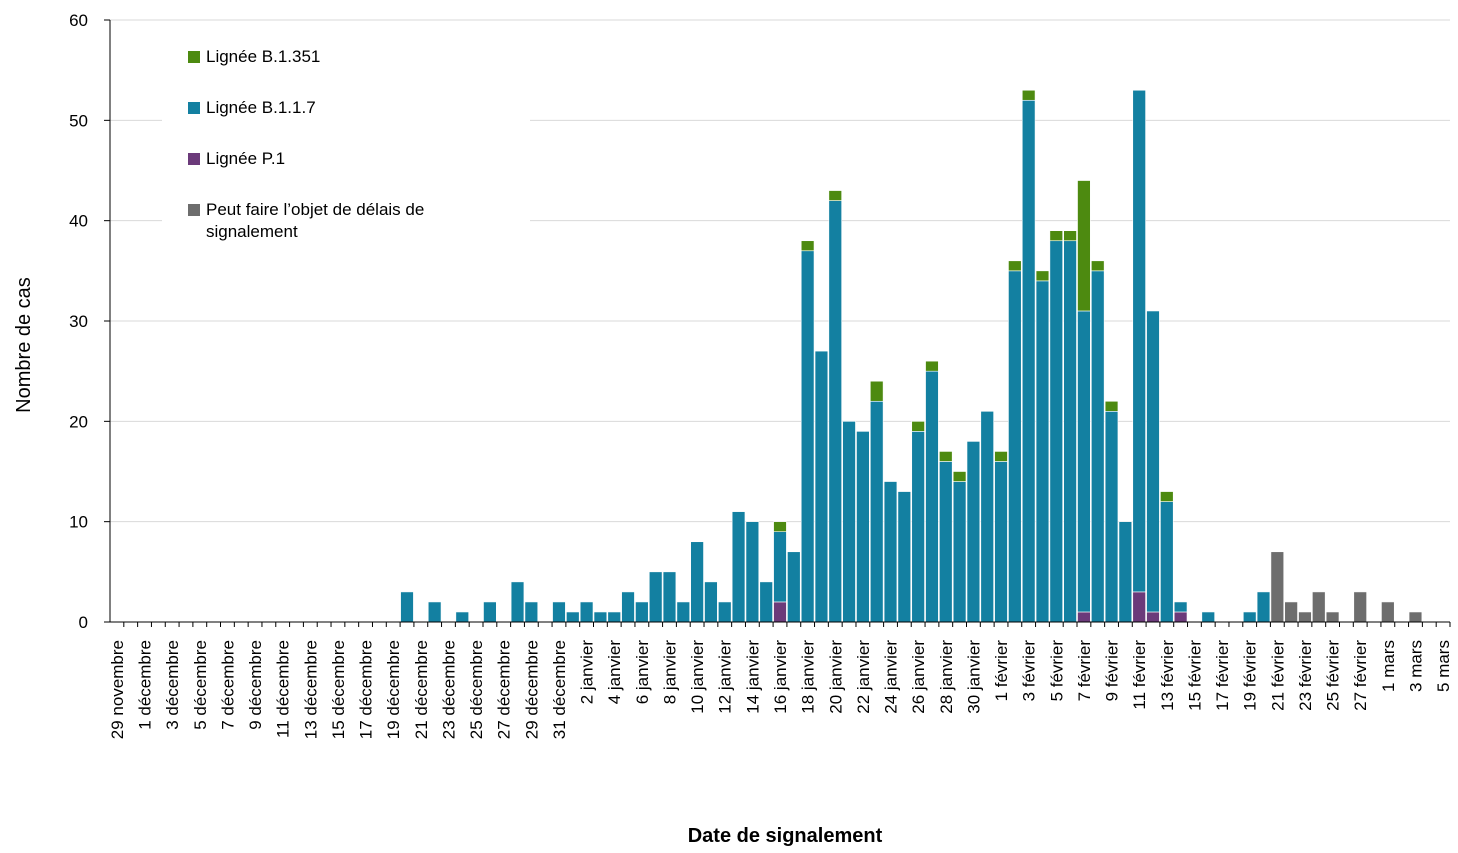 The image size is (1458, 853). I want to click on x-tick-label: 10 janvier, so click(697, 677).